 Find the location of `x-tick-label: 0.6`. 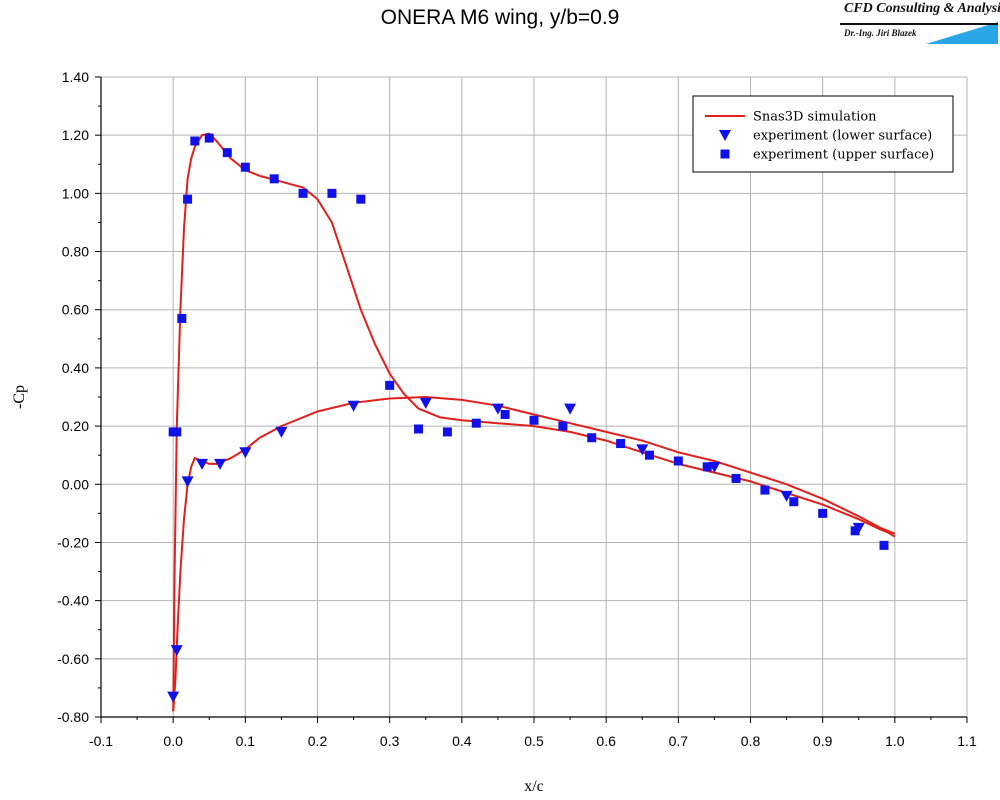

x-tick-label: 0.6 is located at coordinates (606, 741).